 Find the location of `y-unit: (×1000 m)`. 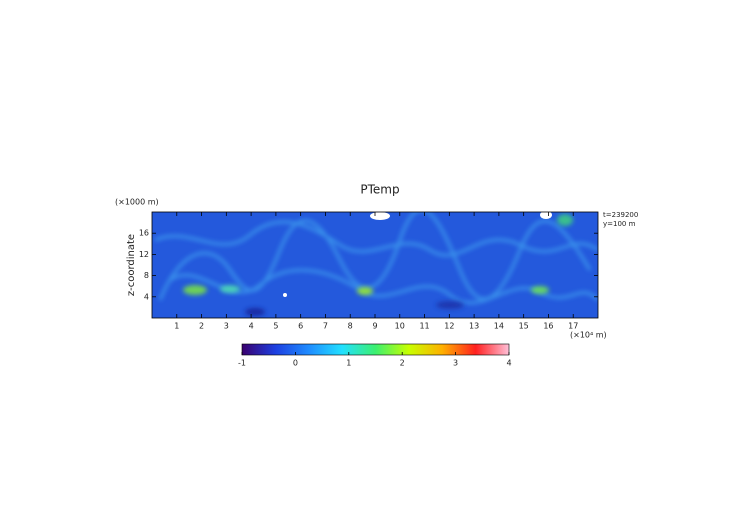

y-unit: (×1000 m) is located at coordinates (137, 202).